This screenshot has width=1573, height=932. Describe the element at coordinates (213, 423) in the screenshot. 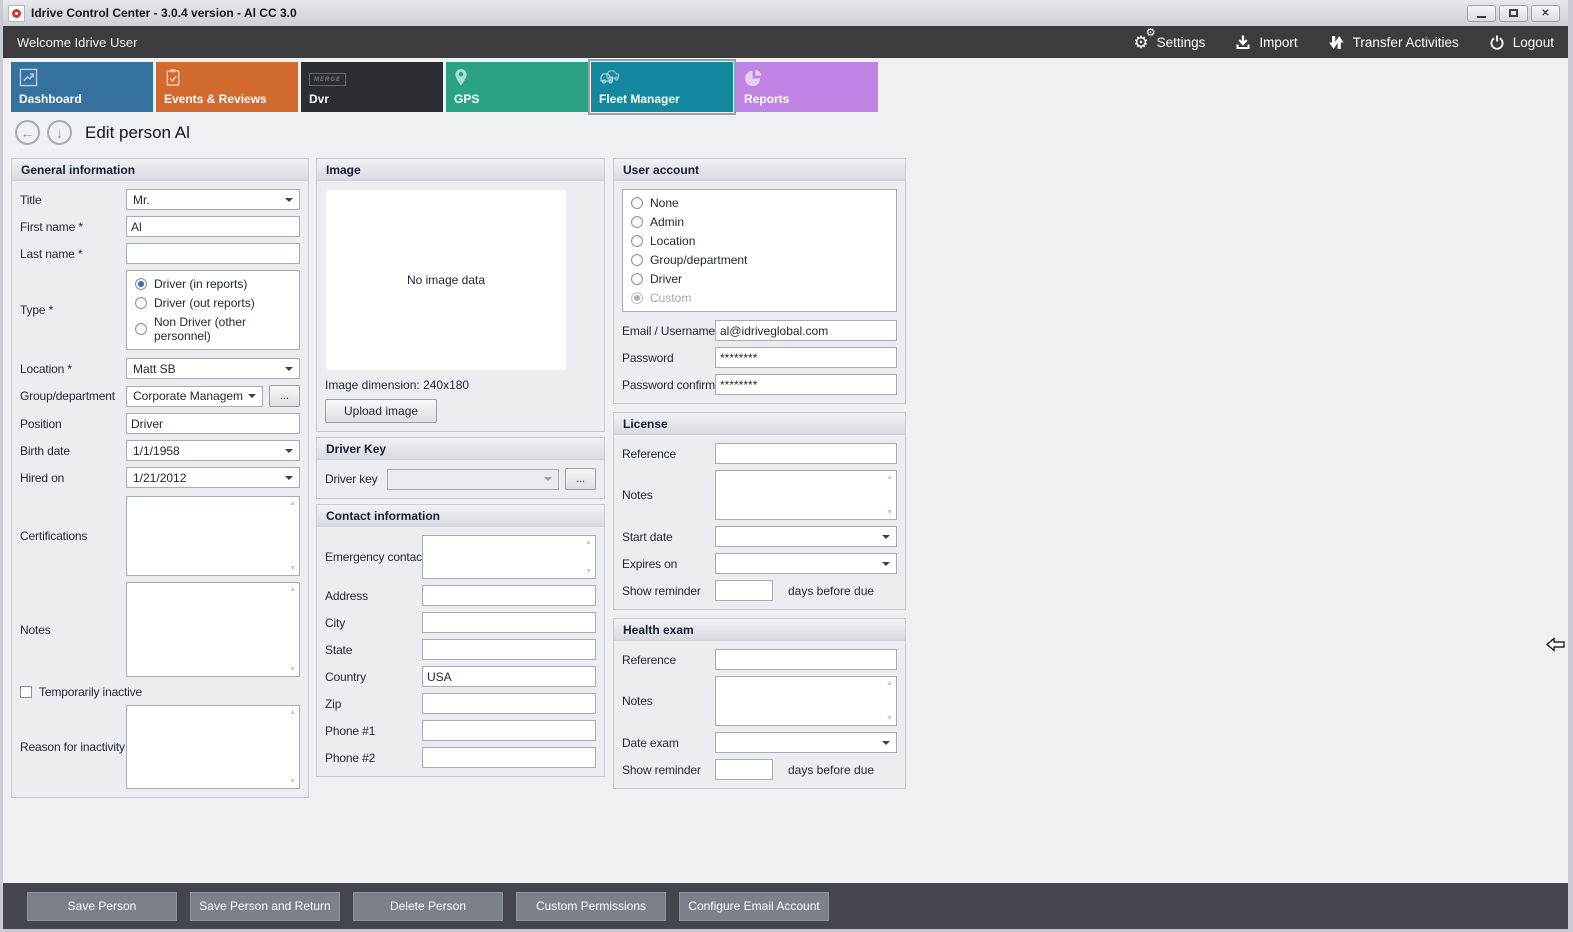

I see `position-input` at that location.